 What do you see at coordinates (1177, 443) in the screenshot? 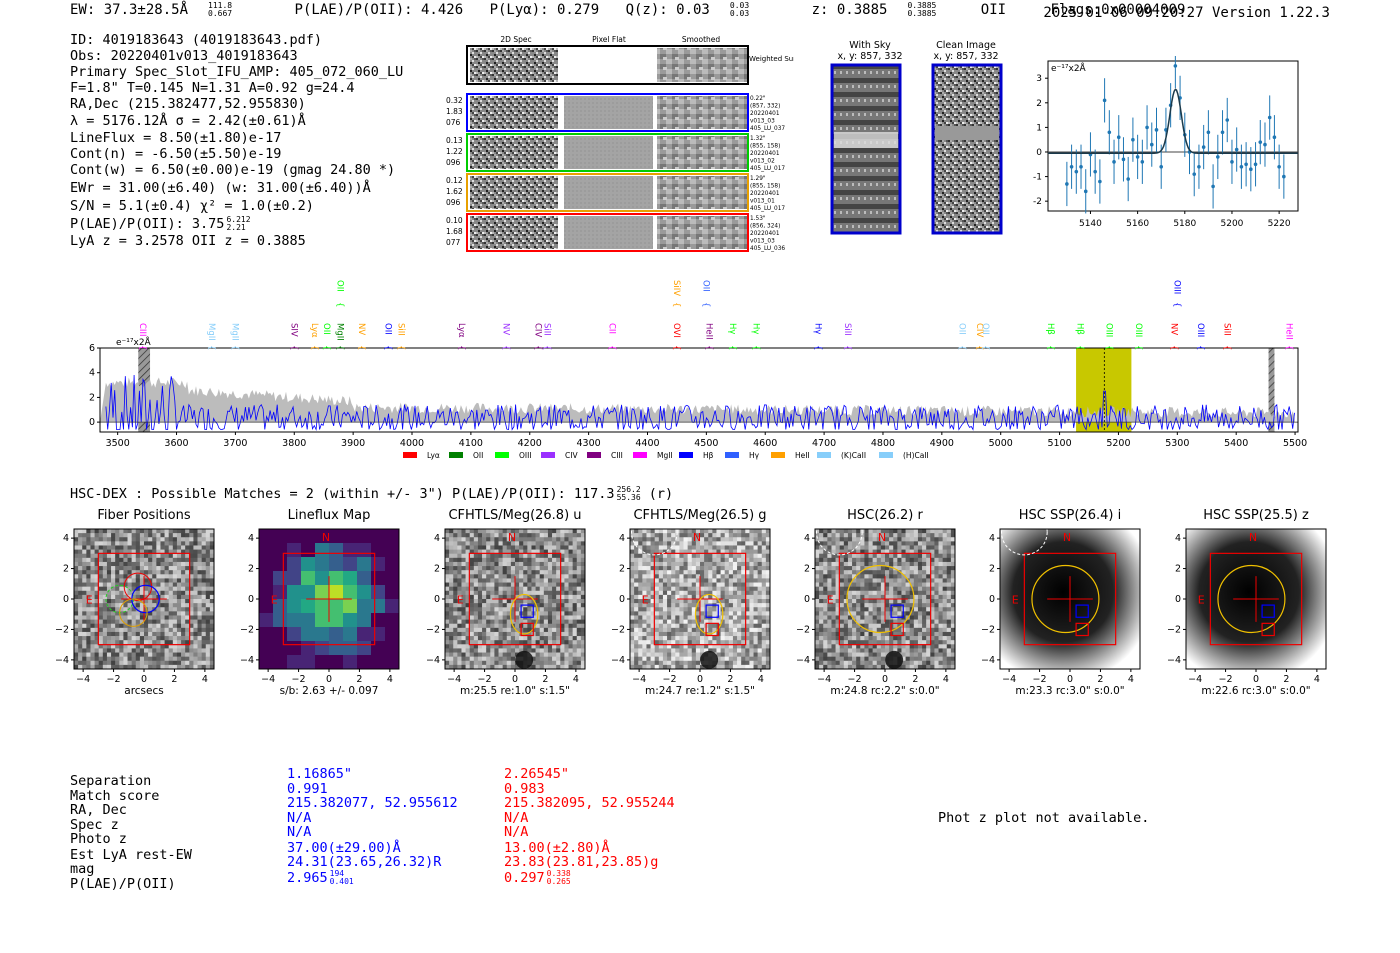
I see `full-xtick-label: 5300` at bounding box center [1177, 443].